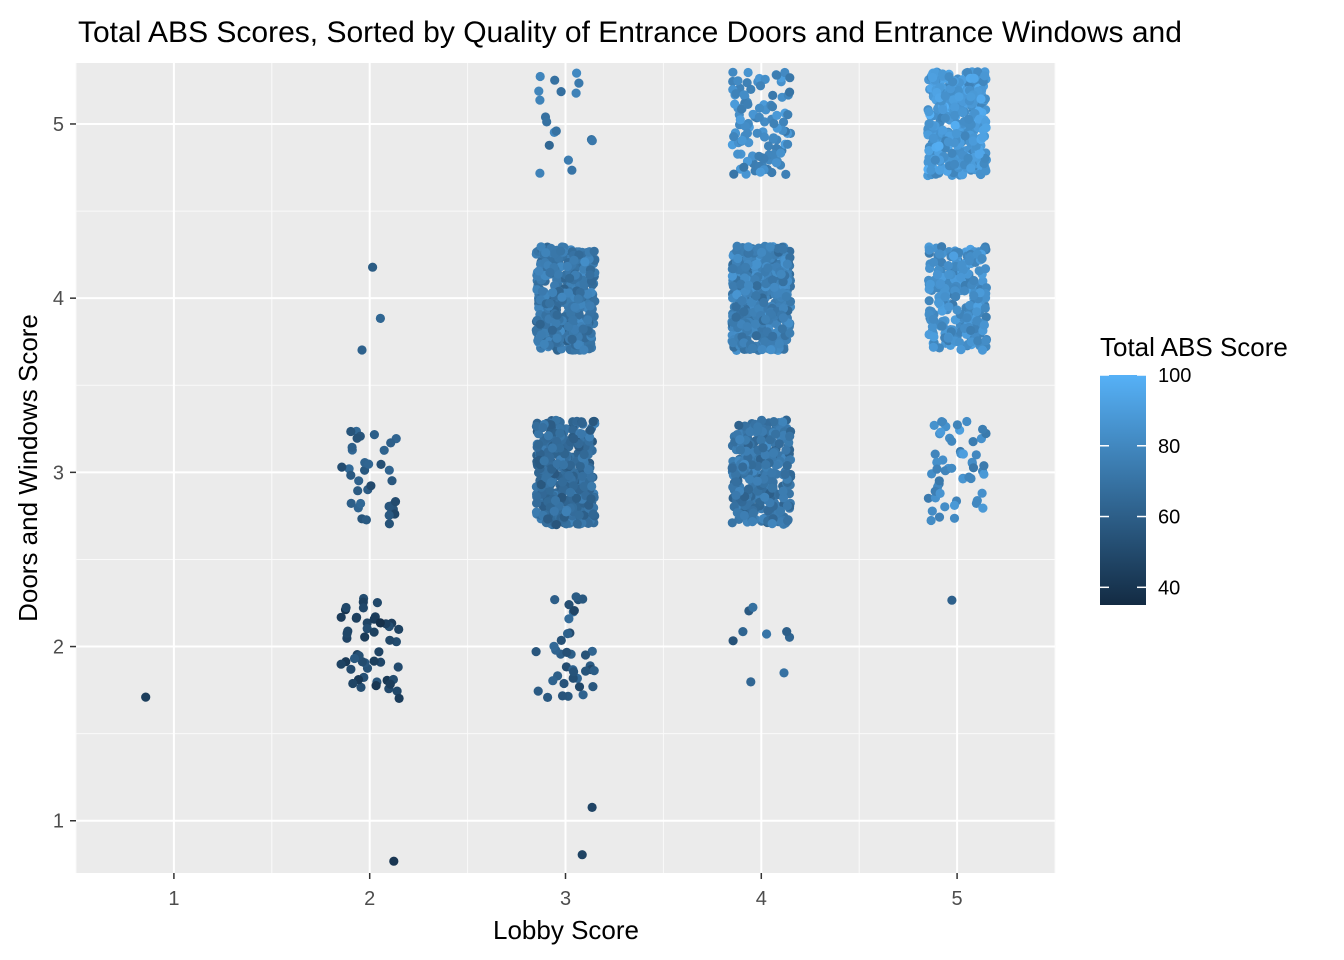 The image size is (1344, 960). I want to click on y-tick-label: 4, so click(58, 299).